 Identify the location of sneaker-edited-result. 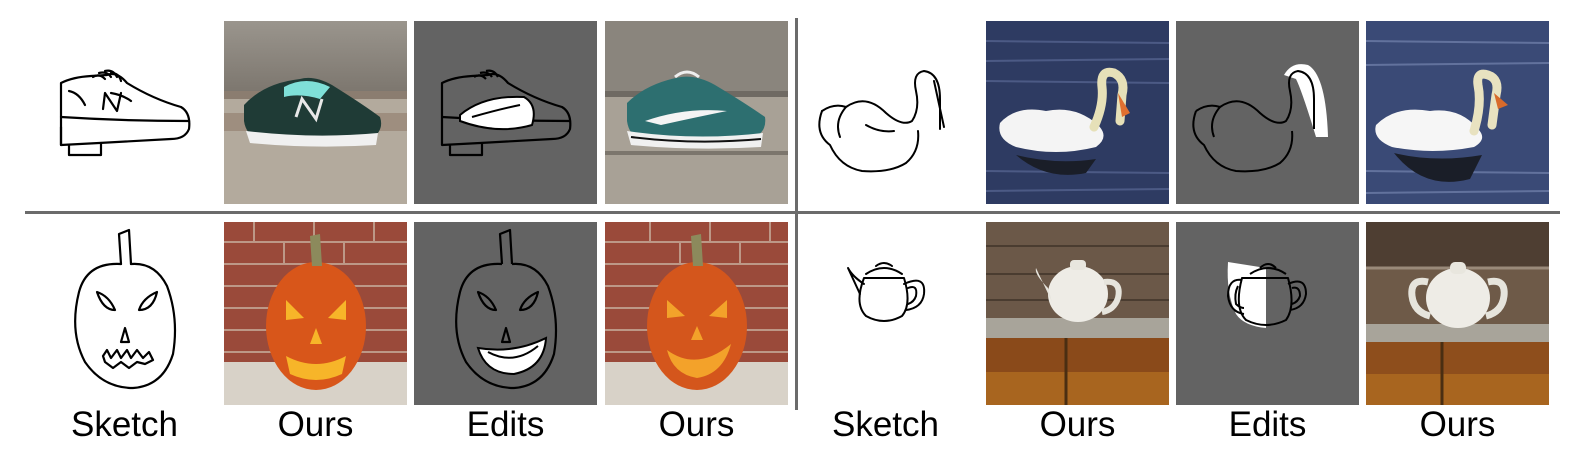
(696, 112).